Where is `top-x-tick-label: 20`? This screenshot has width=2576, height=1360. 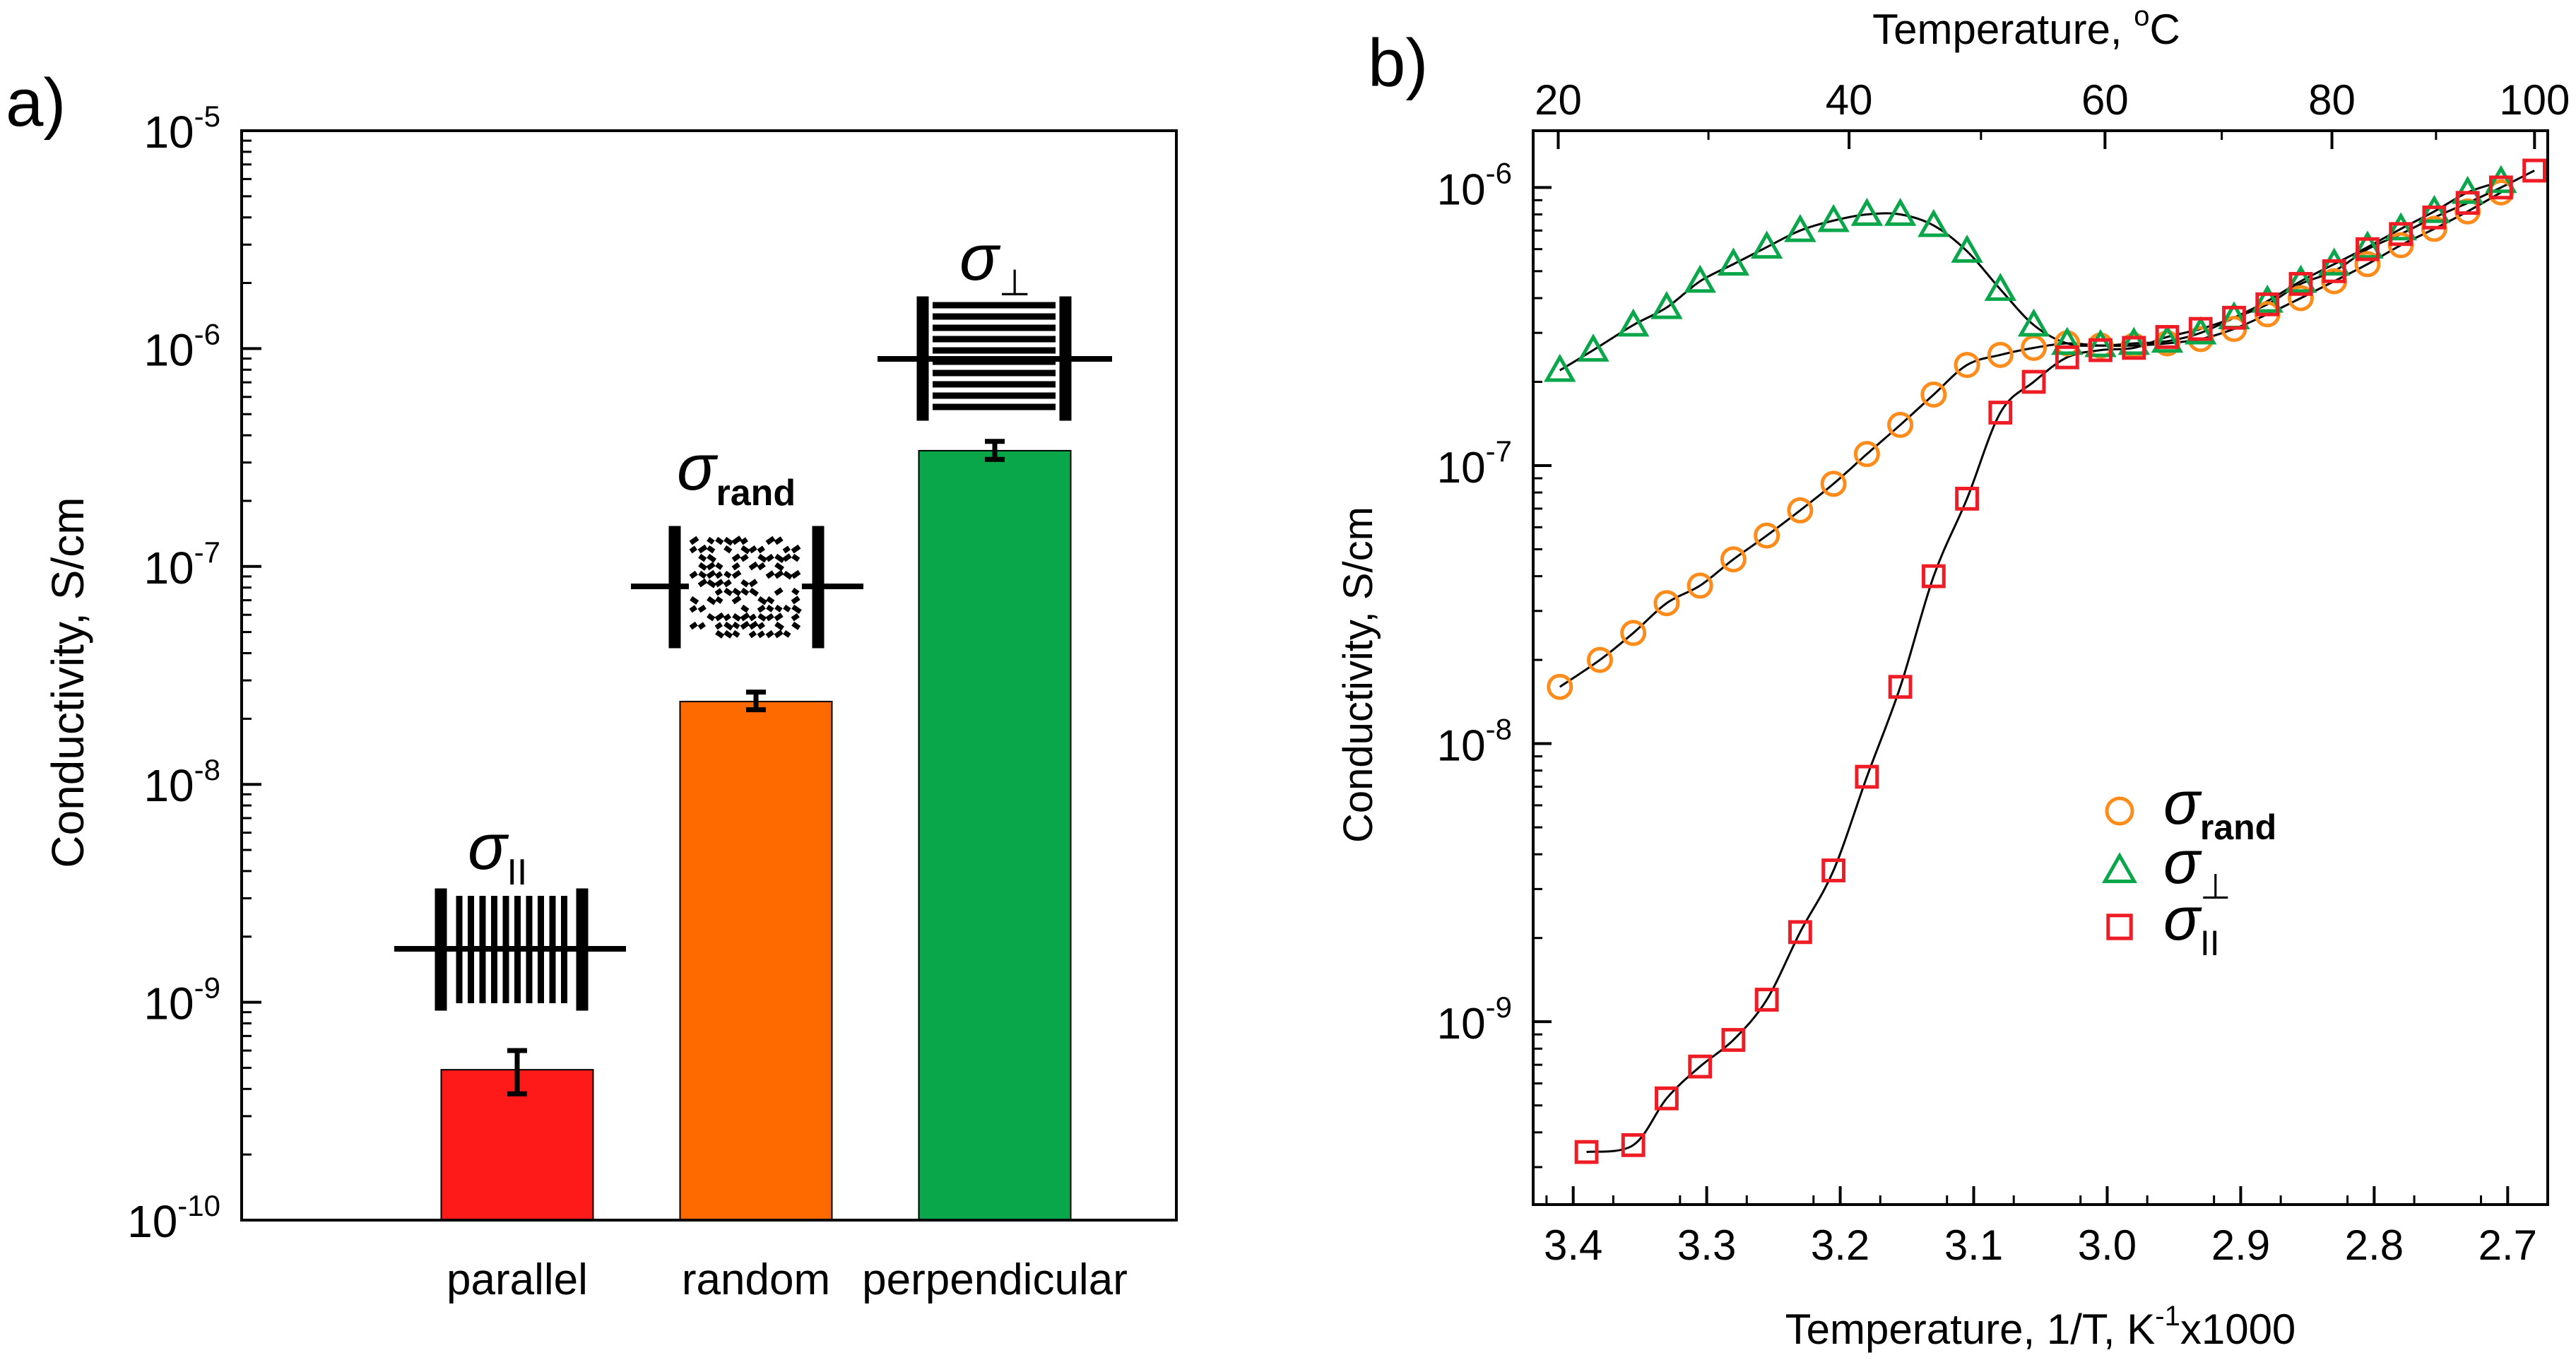 top-x-tick-label: 20 is located at coordinates (1558, 100).